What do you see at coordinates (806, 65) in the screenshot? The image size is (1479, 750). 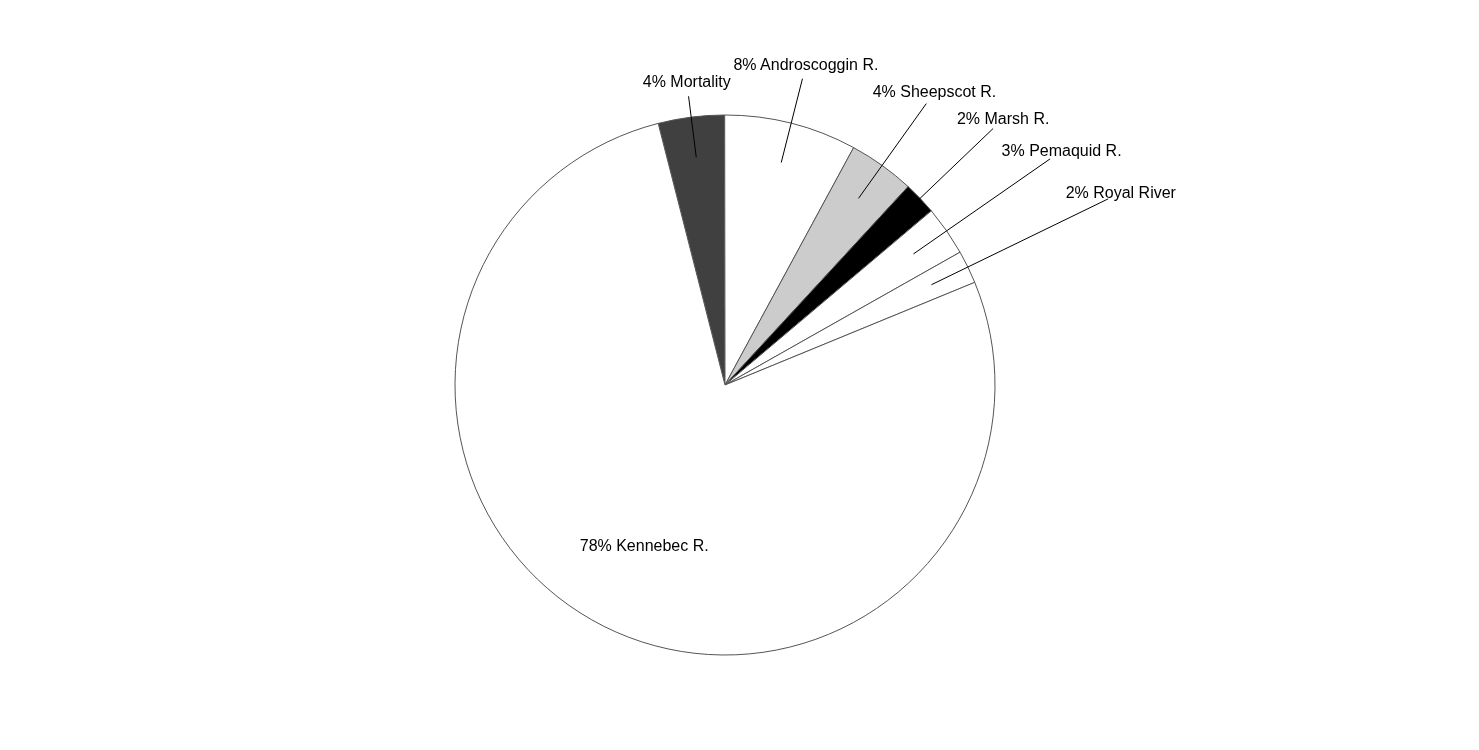 I see `slice-label: 8% Androscoggin R.` at bounding box center [806, 65].